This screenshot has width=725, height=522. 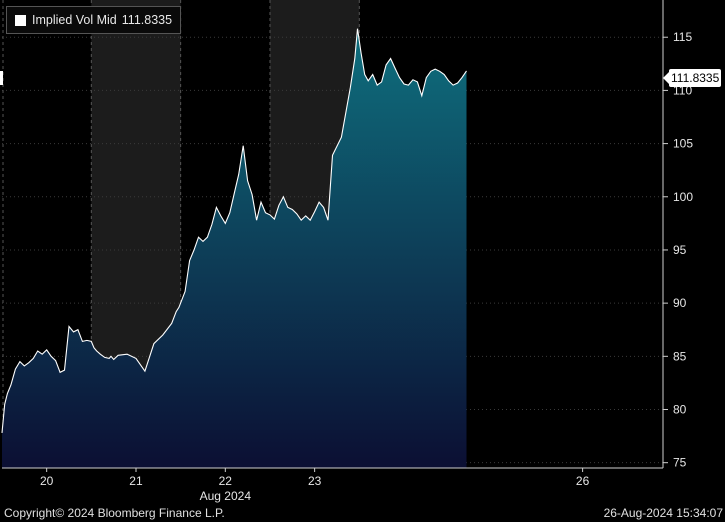 I want to click on last-value-box: 111.8335, so click(x=692, y=78).